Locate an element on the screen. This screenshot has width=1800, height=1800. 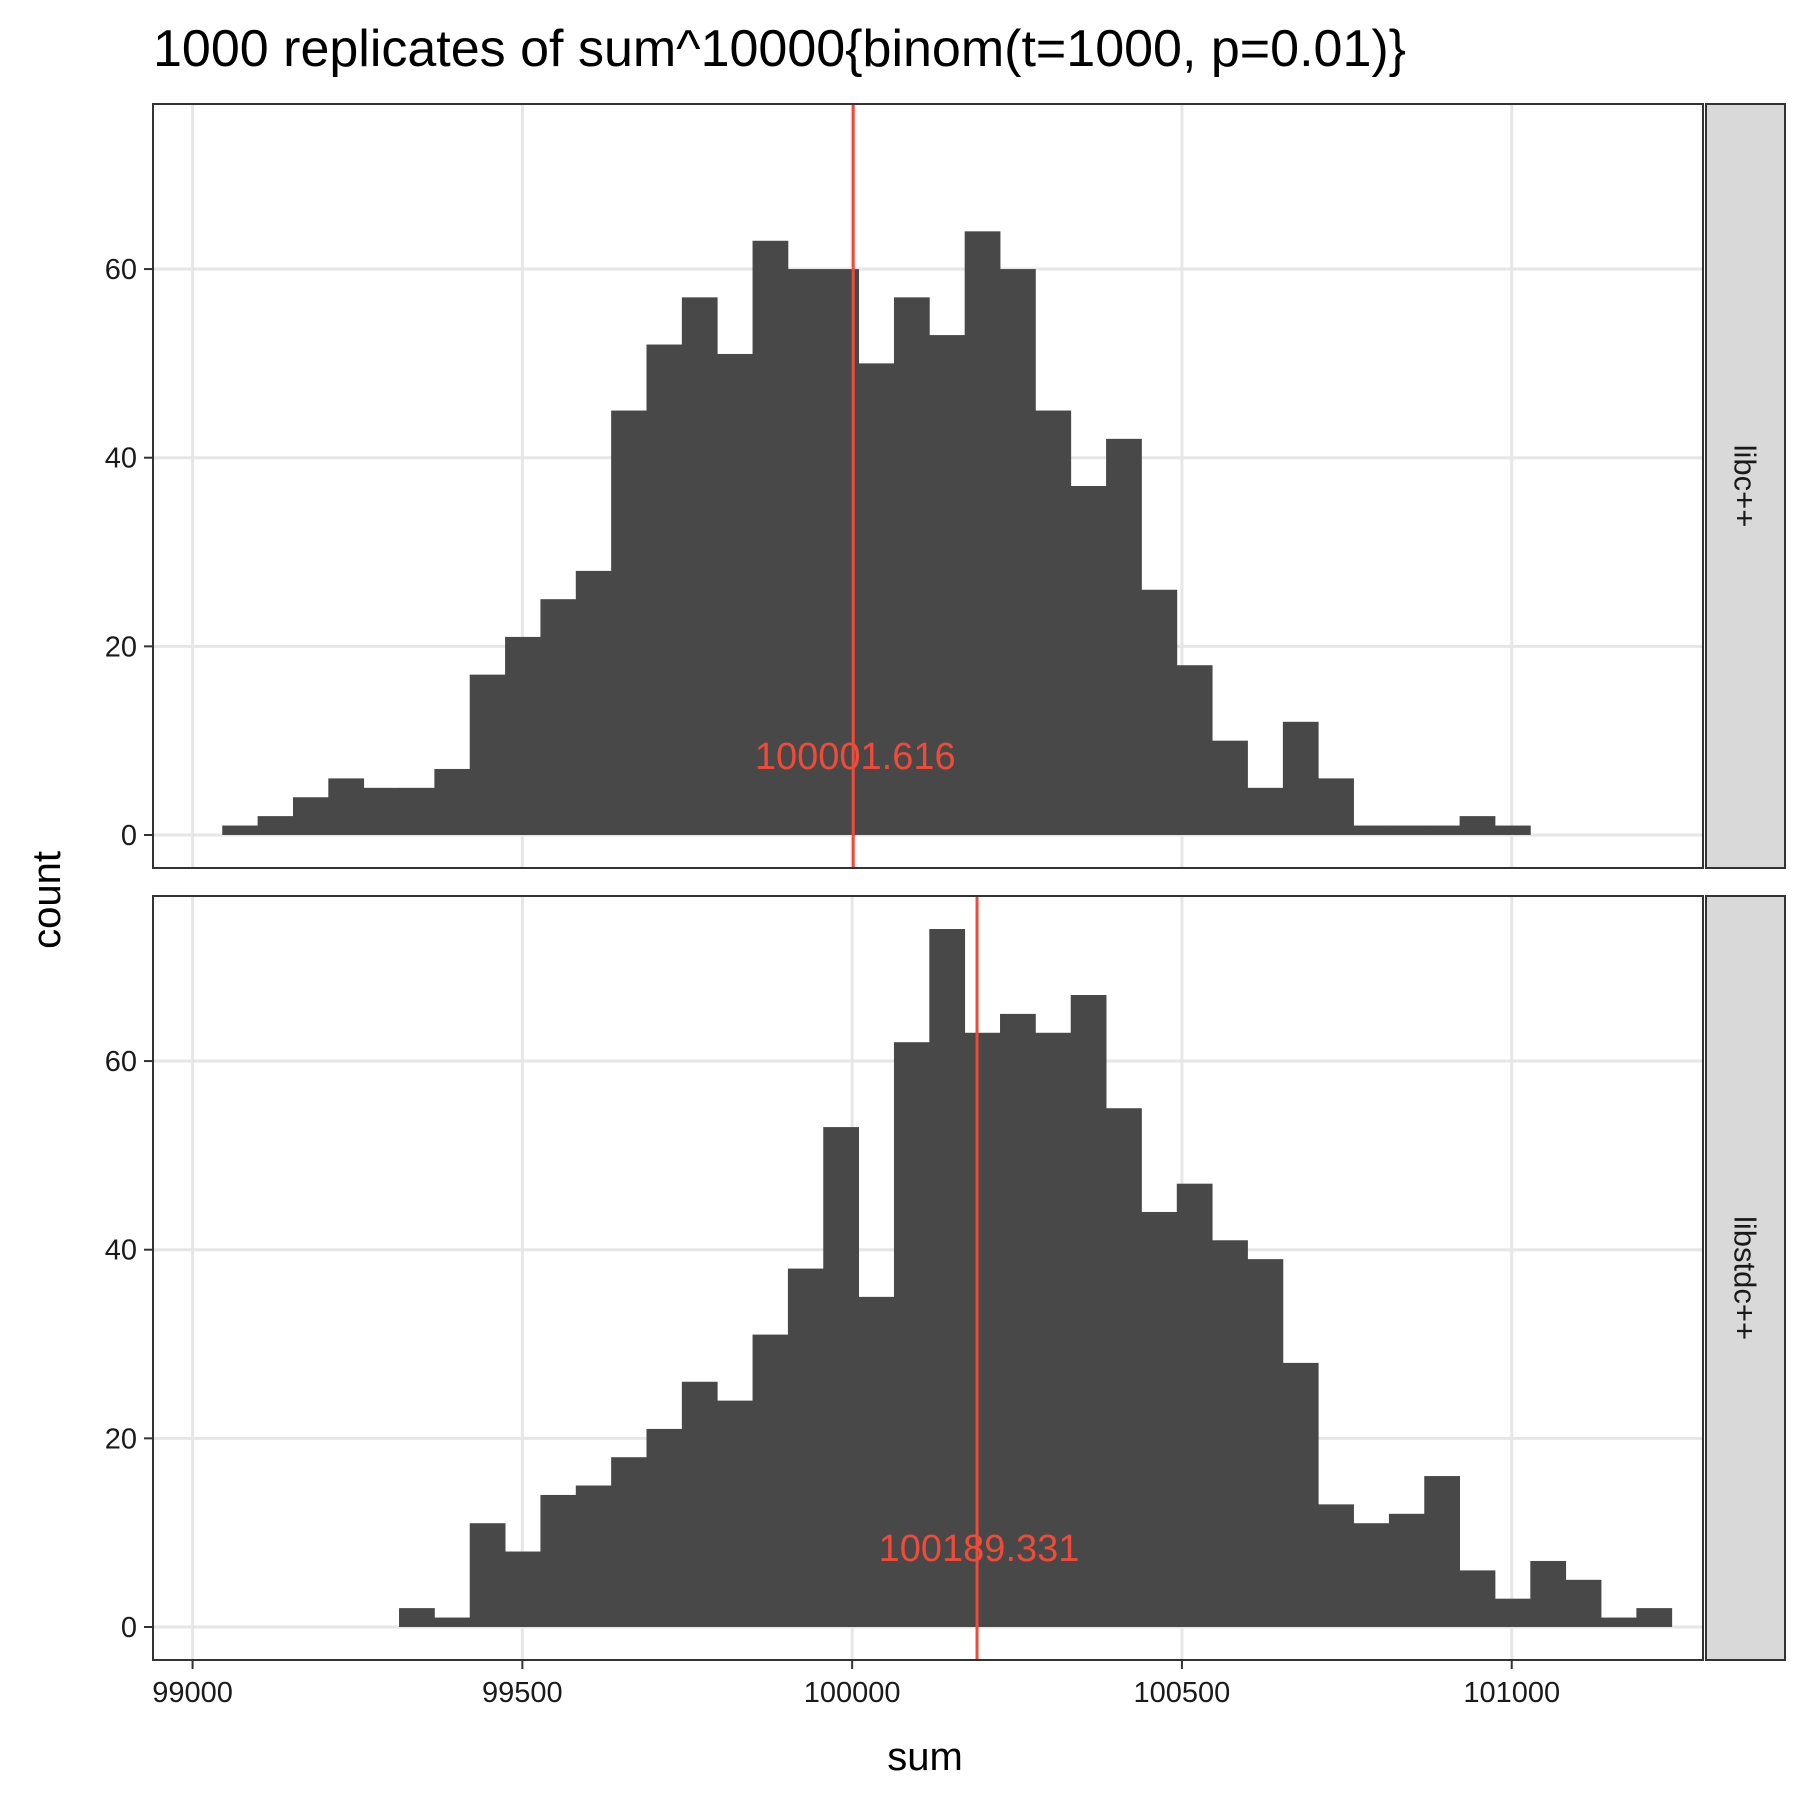
mean-label: 100001.616 is located at coordinates (855, 757).